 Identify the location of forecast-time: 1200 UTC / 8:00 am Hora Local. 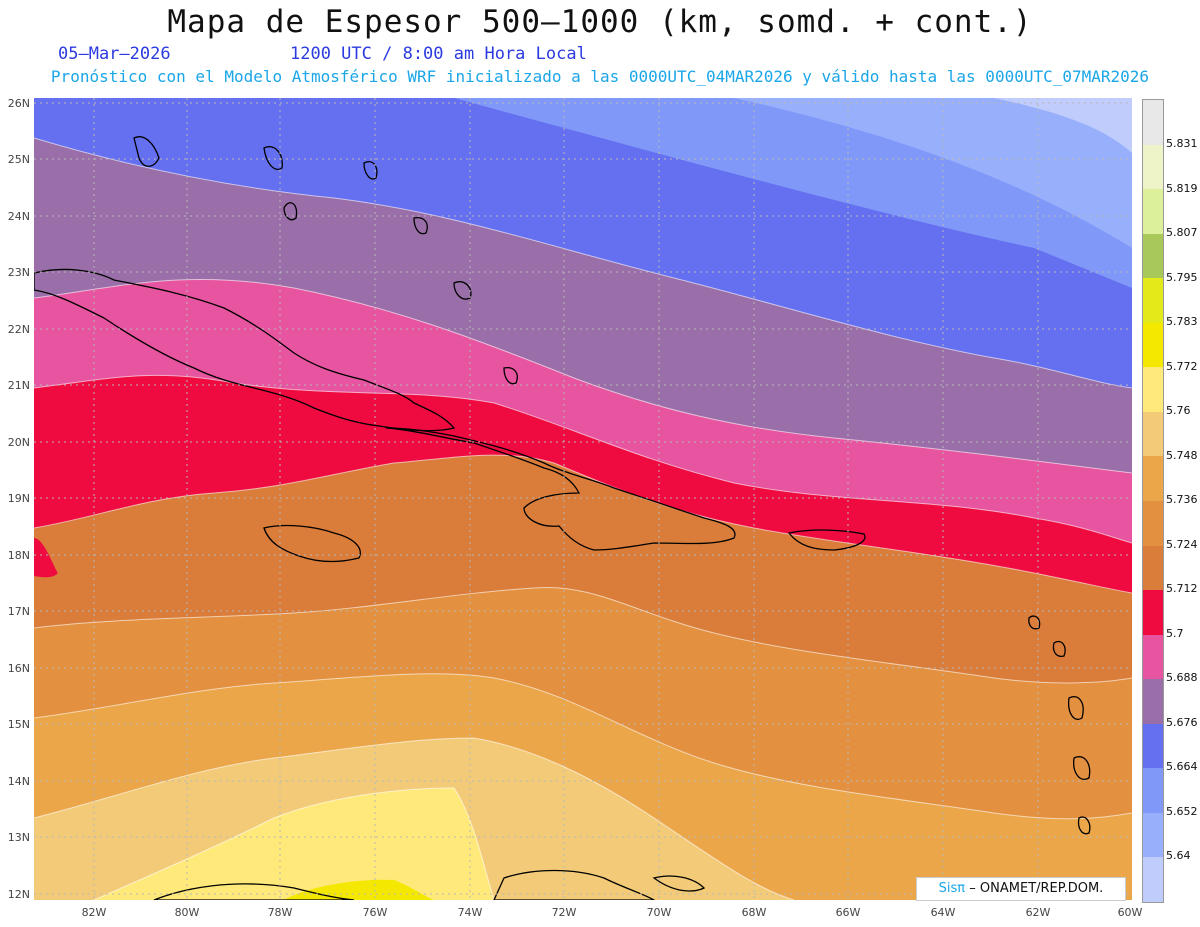
(438, 54).